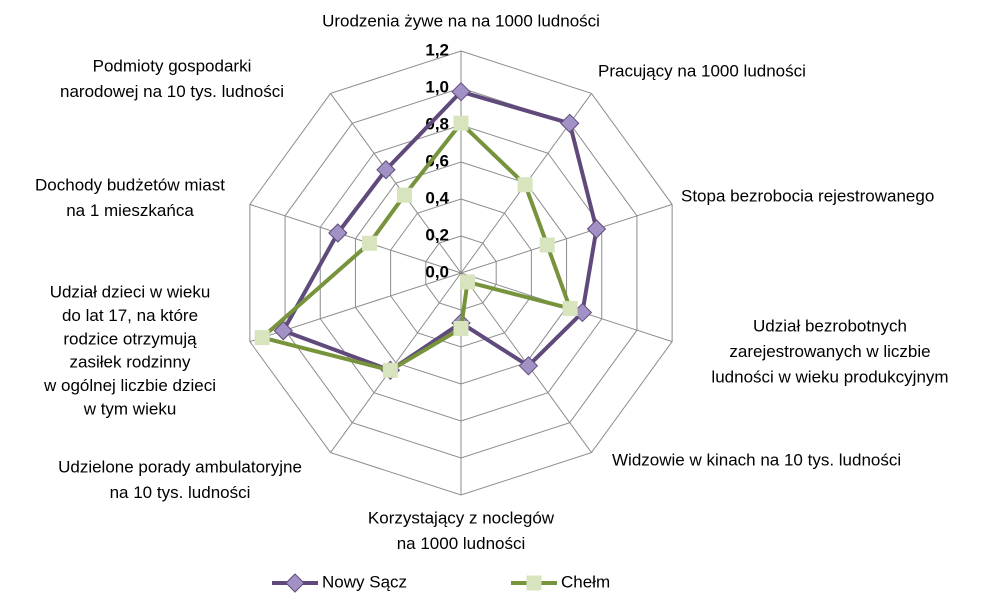  I want to click on category-label: Pracujący na 1000 ludności, so click(702, 70).